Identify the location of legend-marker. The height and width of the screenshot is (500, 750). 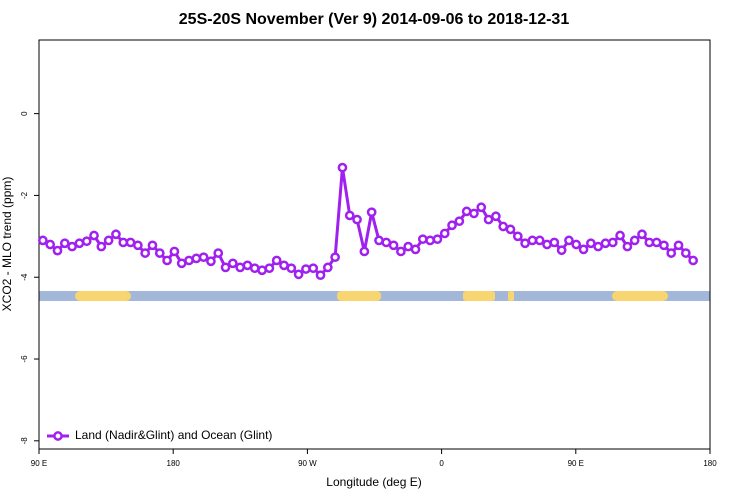
(58, 436).